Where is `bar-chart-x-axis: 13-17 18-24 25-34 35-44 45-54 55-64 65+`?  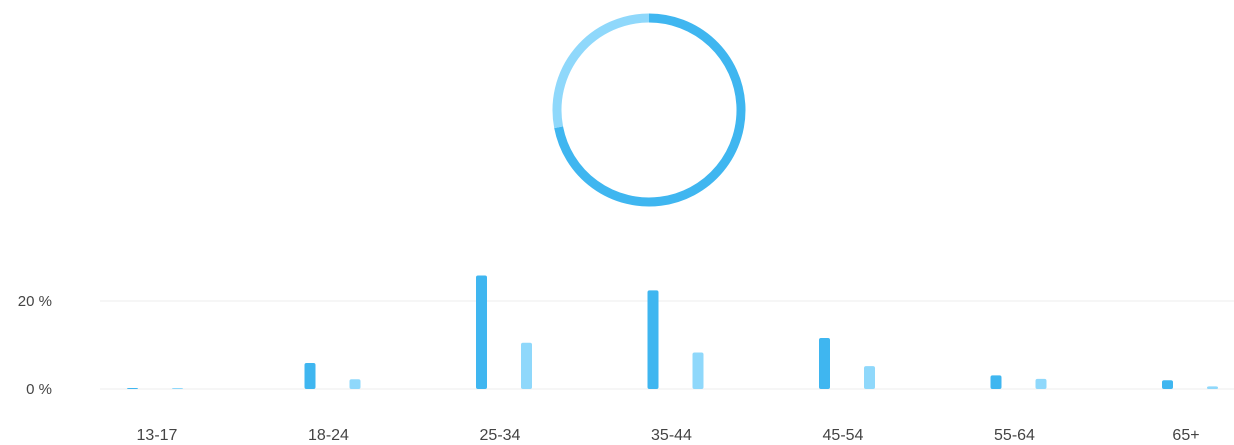 bar-chart-x-axis: 13-17 18-24 25-34 35-44 45-54 55-64 65+ is located at coordinates (668, 435).